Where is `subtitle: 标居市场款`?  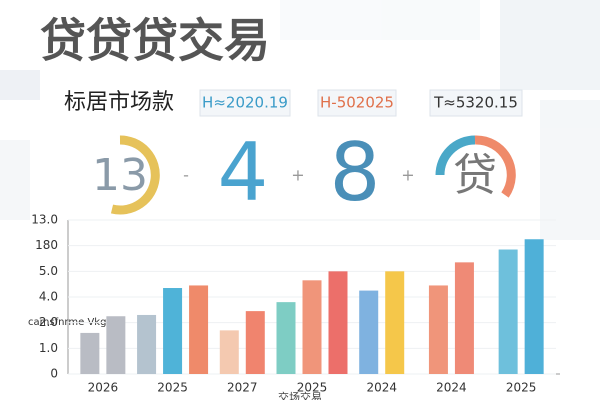
subtitle: 标居市场款 is located at coordinates (119, 102).